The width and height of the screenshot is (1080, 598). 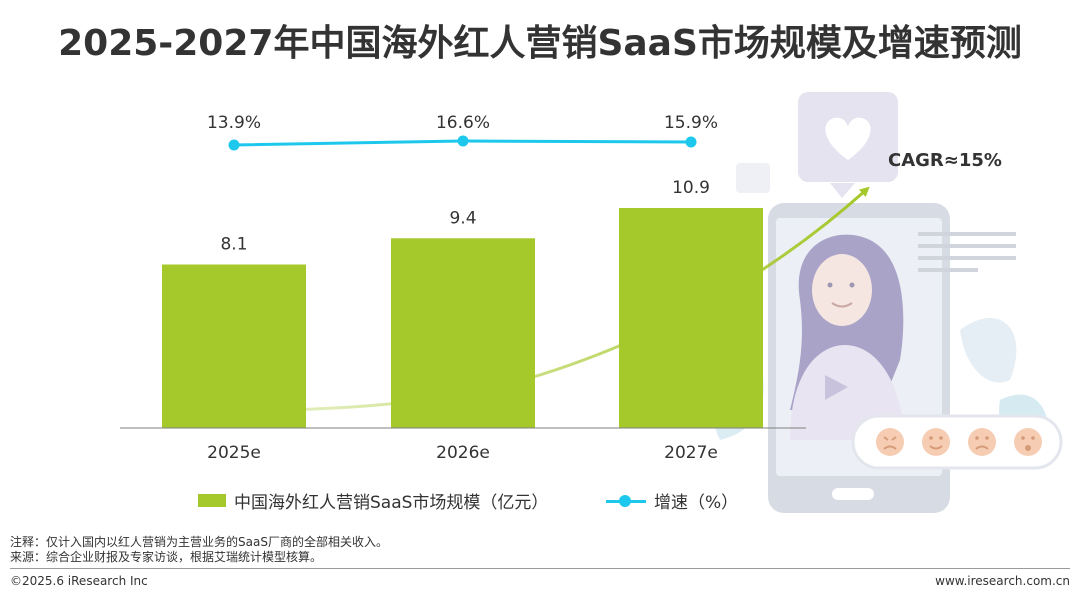 I want to click on note-line: 注释：仅计入国内以红人营销为主营业务的SaaS厂商的全部相关收入。, so click(x=199, y=542).